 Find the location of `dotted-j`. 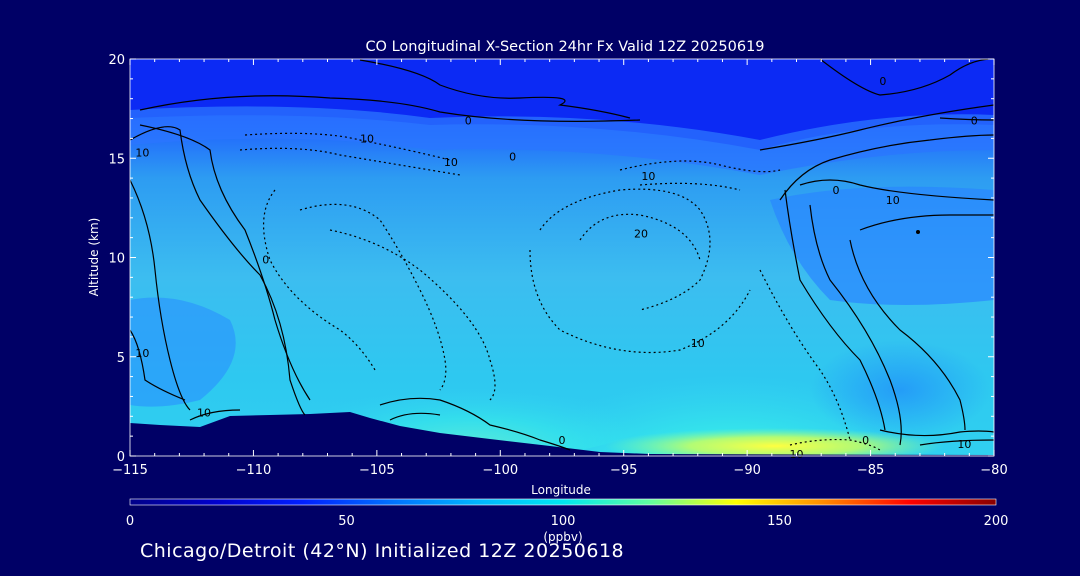

dotted-j is located at coordinates (690, 186).